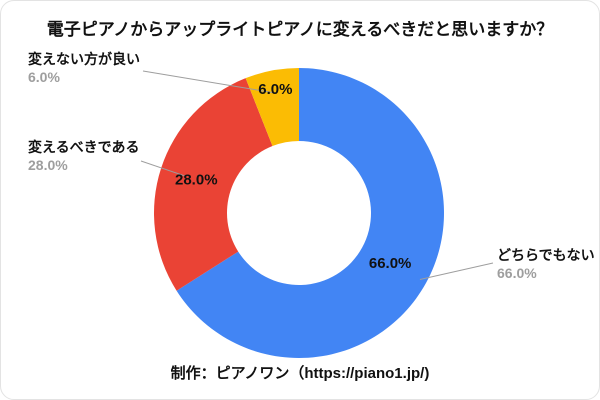 Image resolution: width=600 pixels, height=400 pixels. Describe the element at coordinates (390, 263) in the screenshot. I see `slice-value-label-0: 66.0%` at that location.